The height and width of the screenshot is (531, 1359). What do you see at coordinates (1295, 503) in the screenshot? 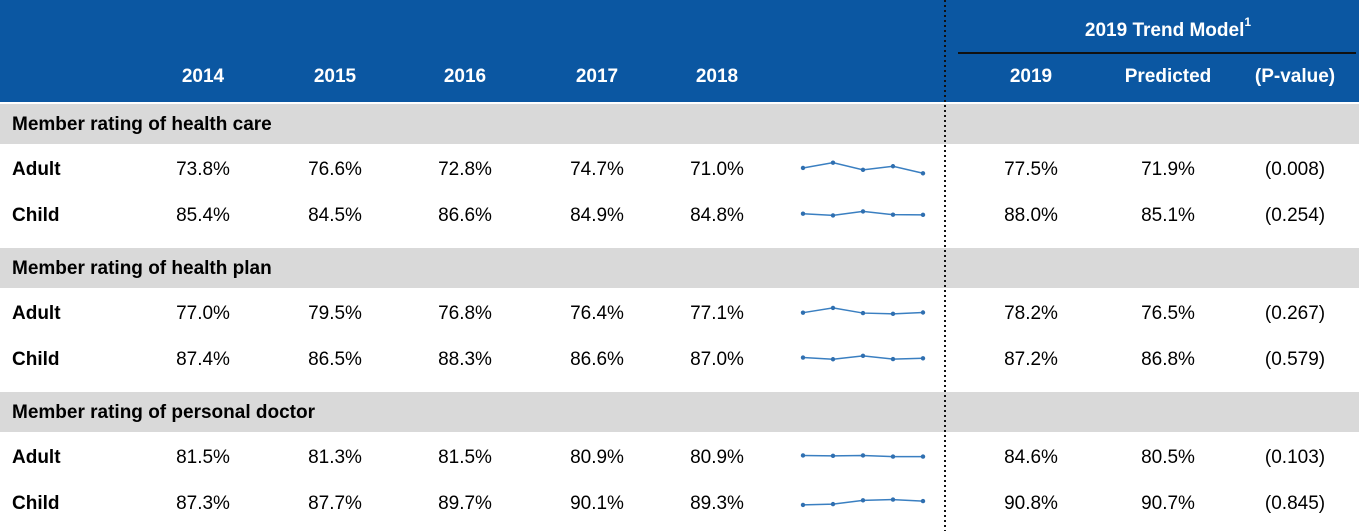
I see `cell: (0.845)` at bounding box center [1295, 503].